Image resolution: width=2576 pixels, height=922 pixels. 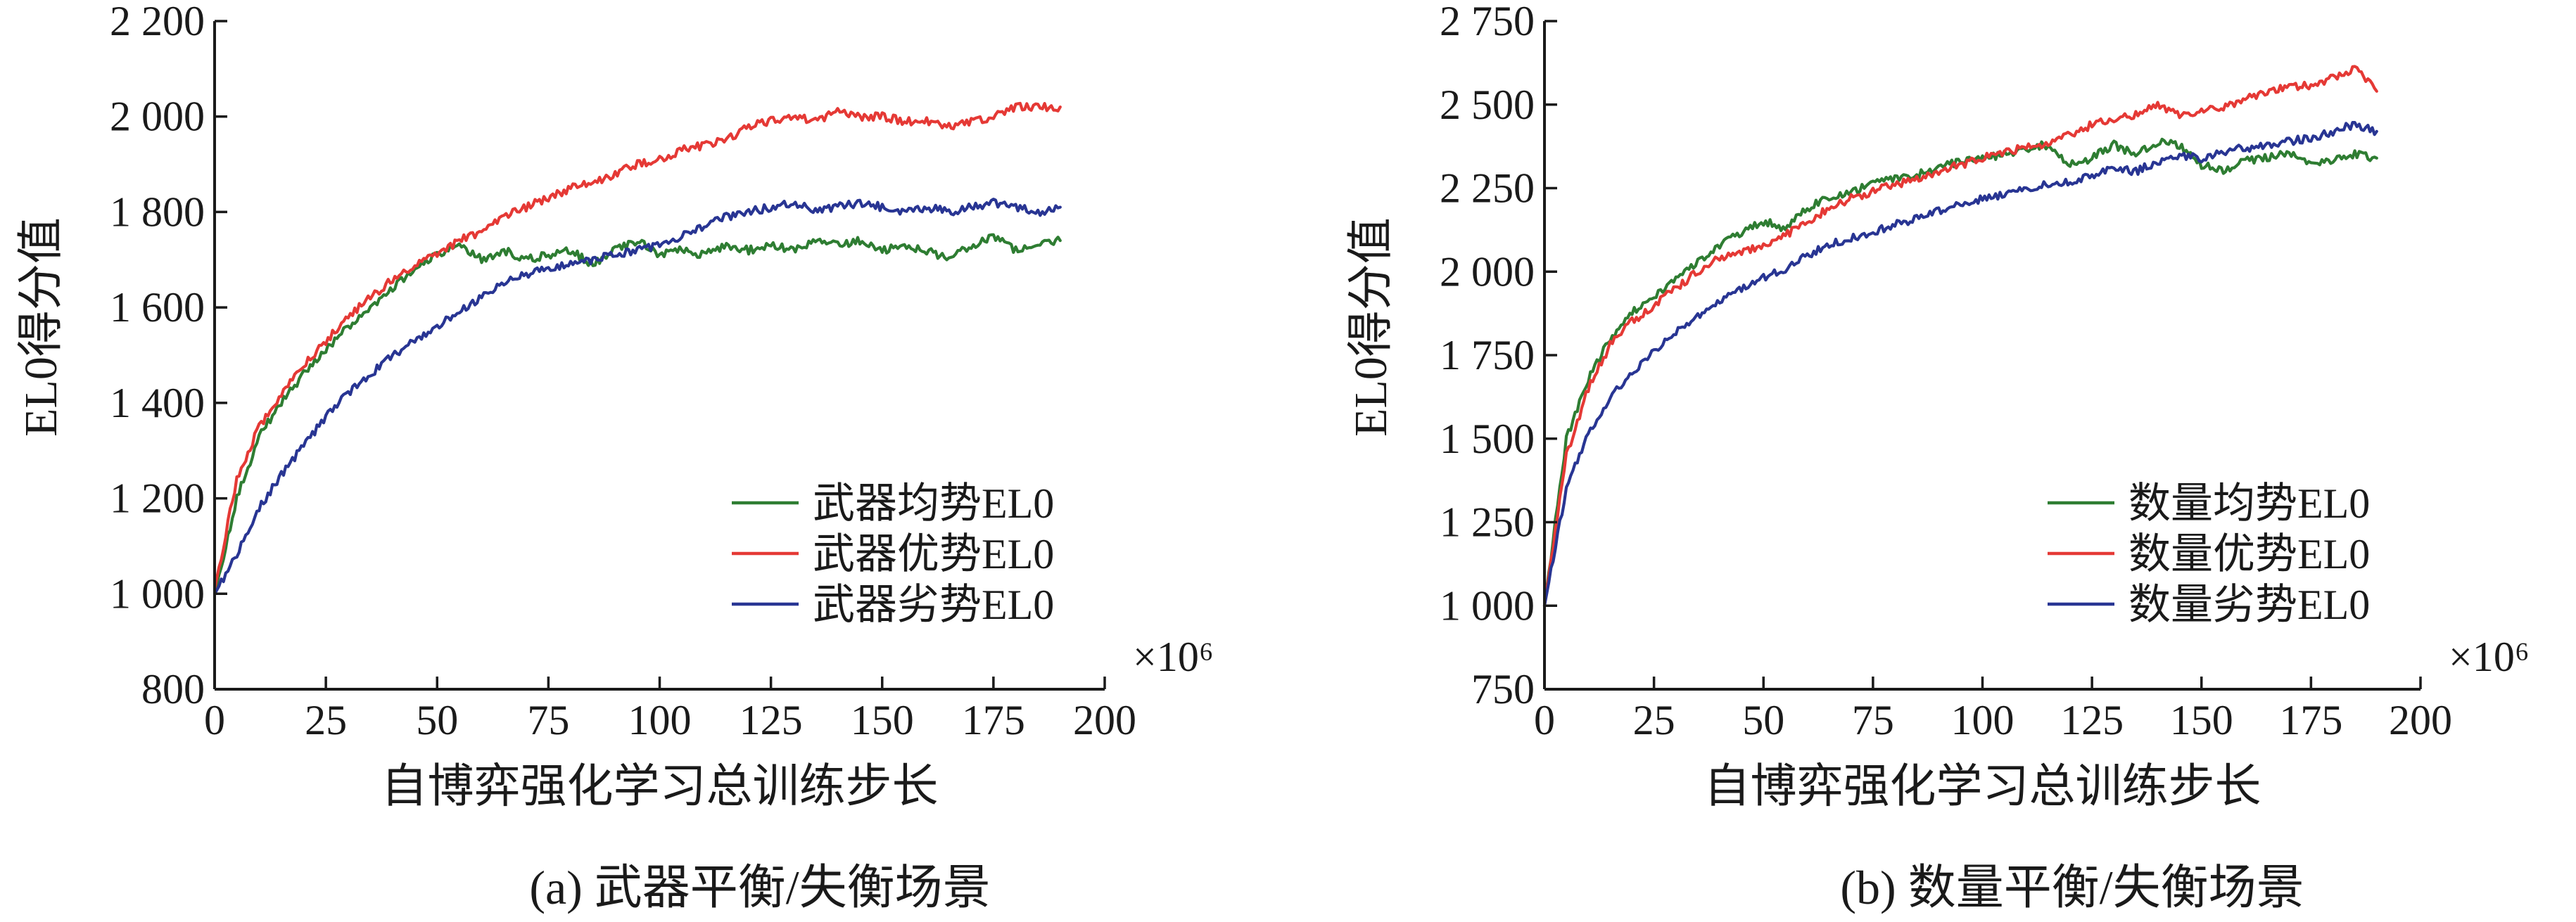 I want to click on y-tick-label: 1 750, so click(x=1487, y=355).